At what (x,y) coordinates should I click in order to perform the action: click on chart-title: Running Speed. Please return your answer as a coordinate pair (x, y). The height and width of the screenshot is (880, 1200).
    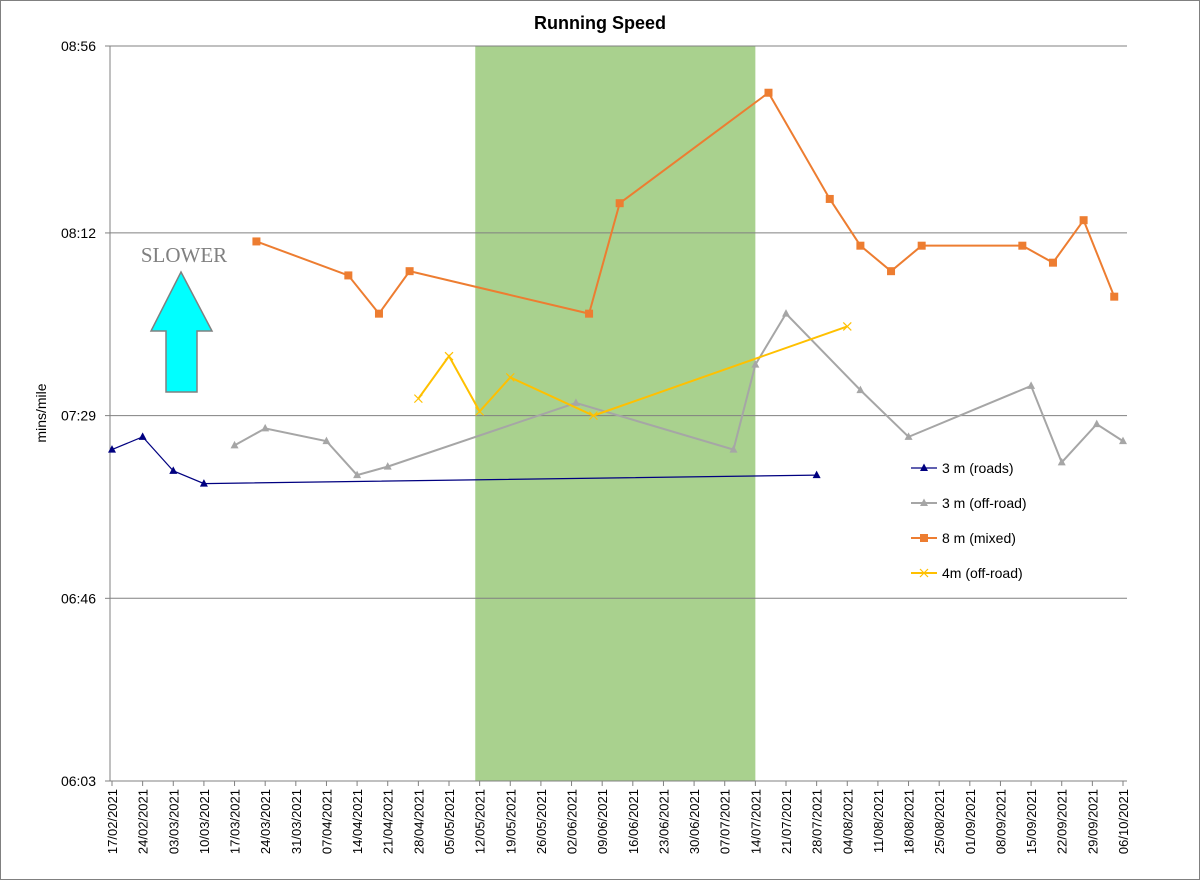
    Looking at the image, I should click on (600, 23).